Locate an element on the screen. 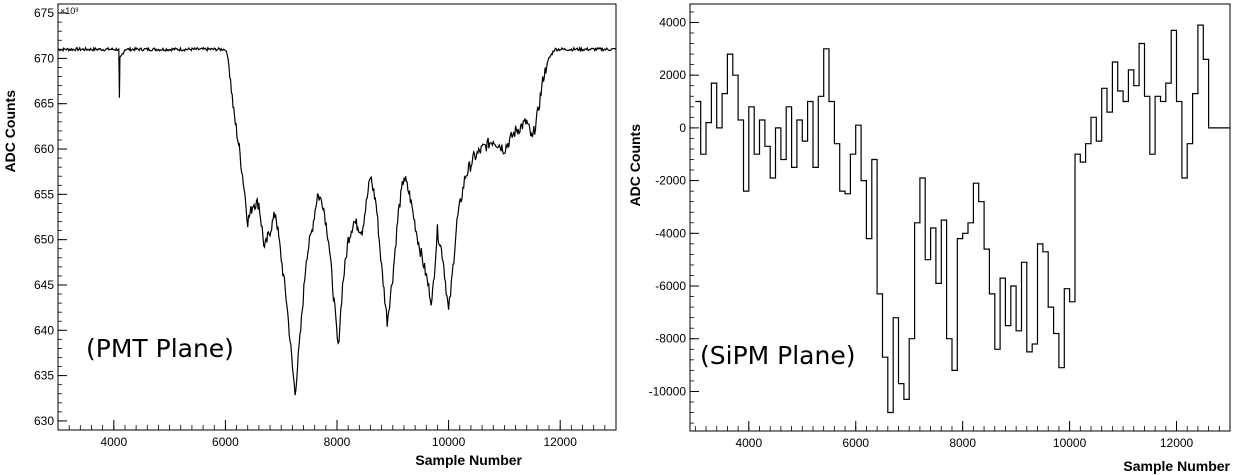 This screenshot has width=1242, height=475. pmt-x-tick-label: 10000 is located at coordinates (449, 442).